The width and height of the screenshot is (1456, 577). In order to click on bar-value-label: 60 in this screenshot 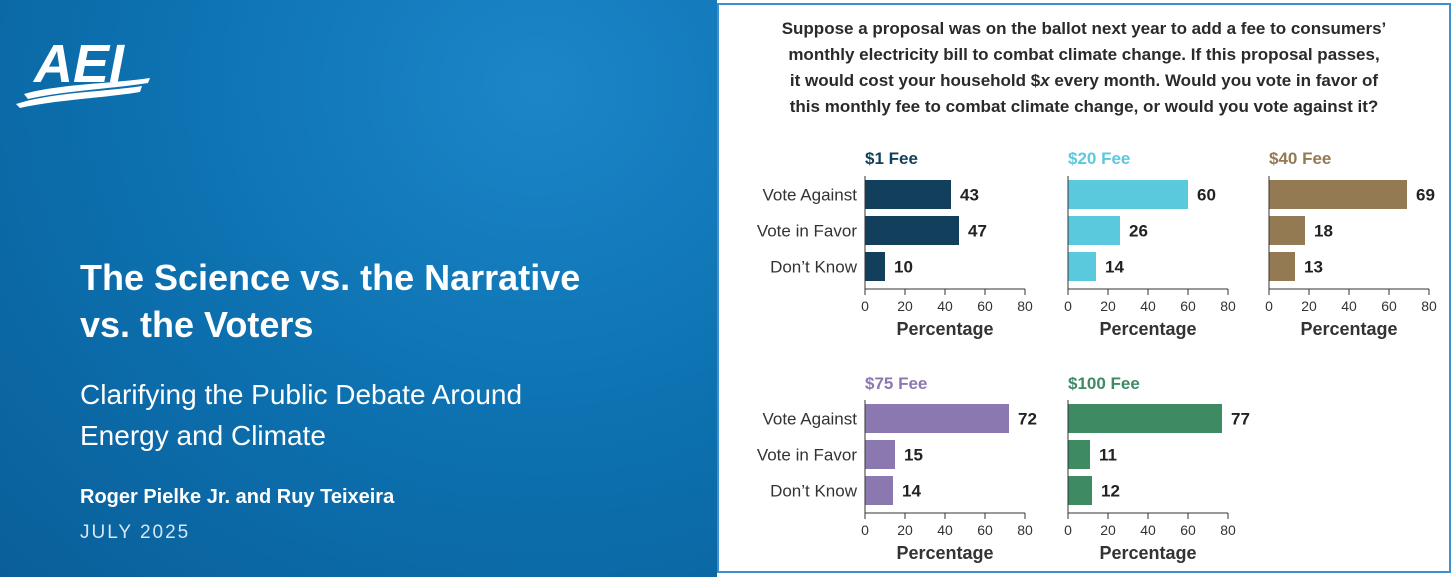, I will do `click(1206, 195)`.